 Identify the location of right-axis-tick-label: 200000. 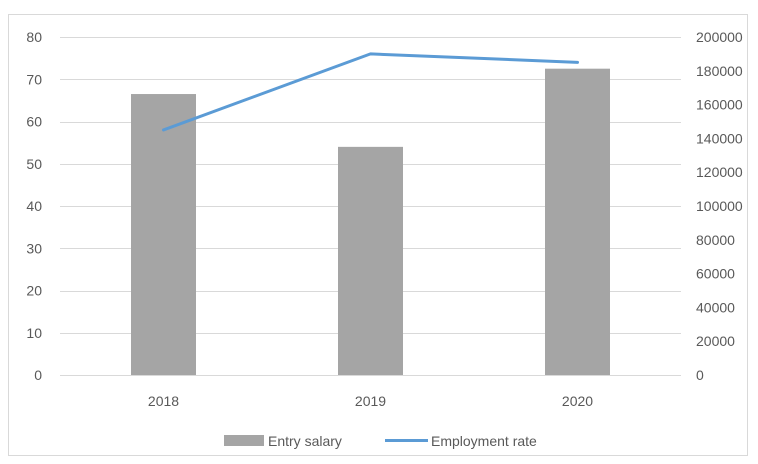
(719, 37).